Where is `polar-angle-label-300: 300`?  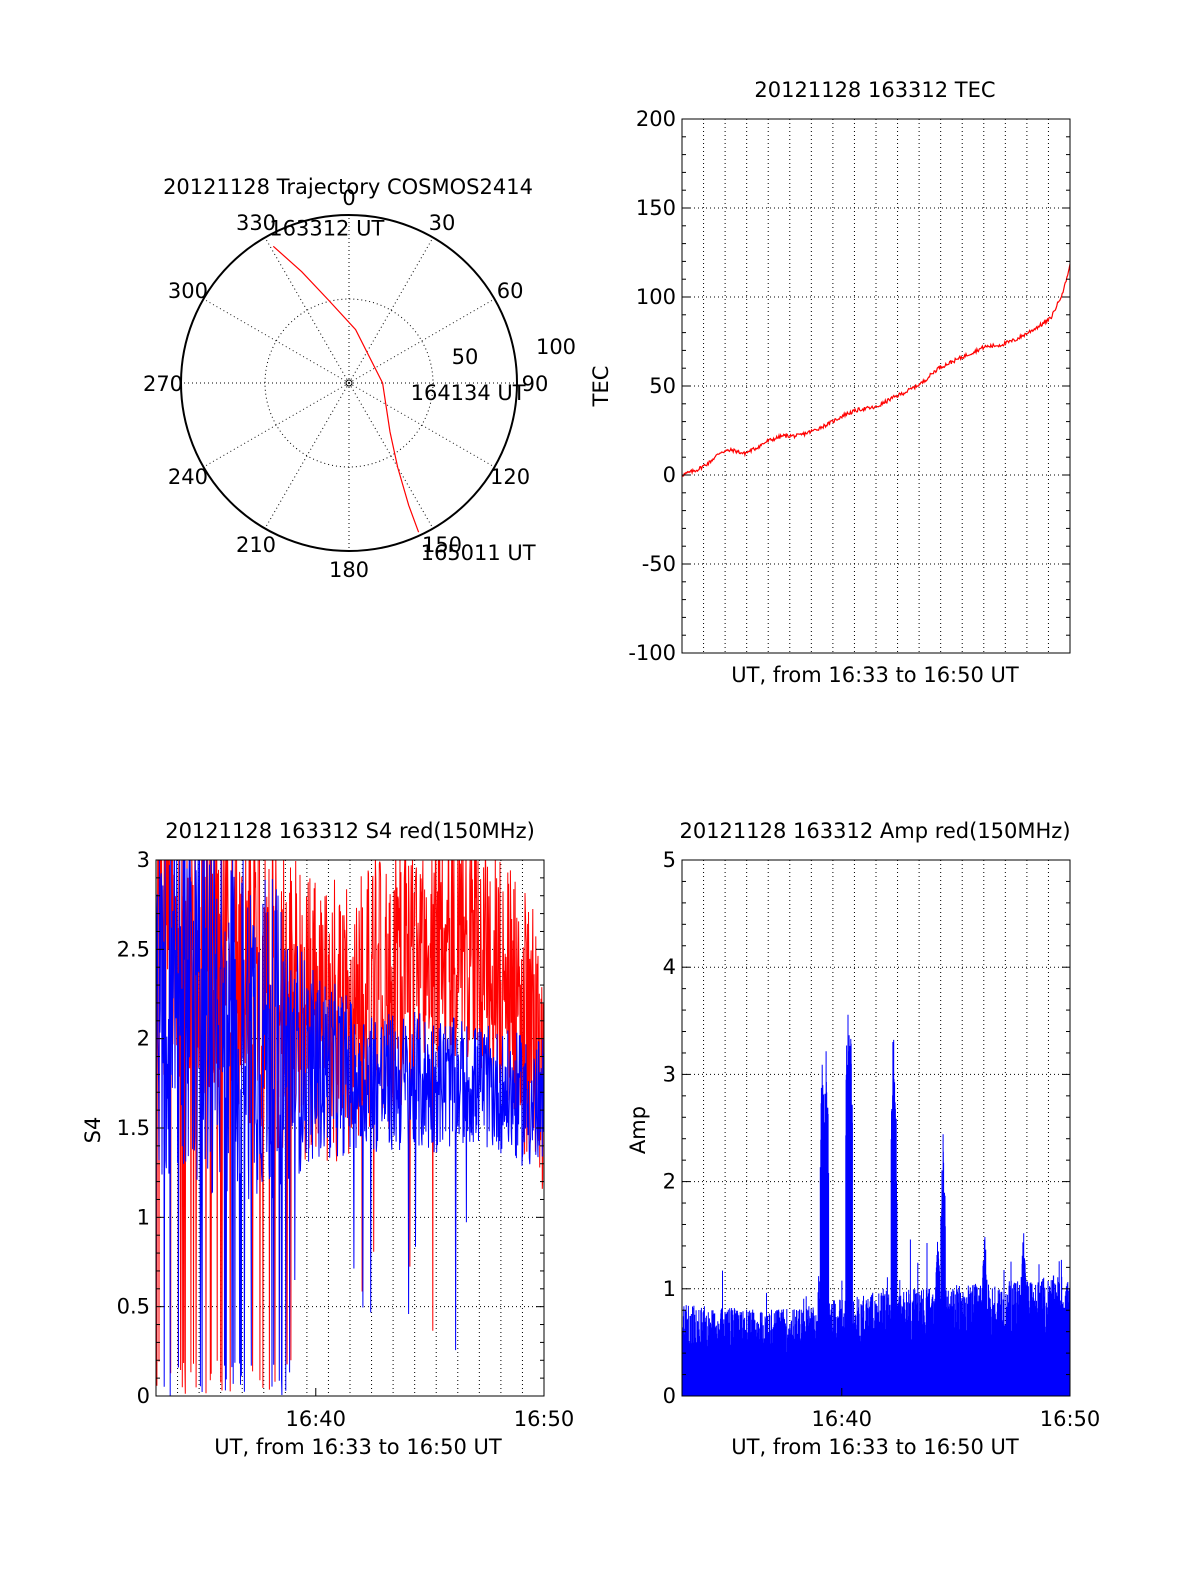
polar-angle-label-300: 300 is located at coordinates (188, 291).